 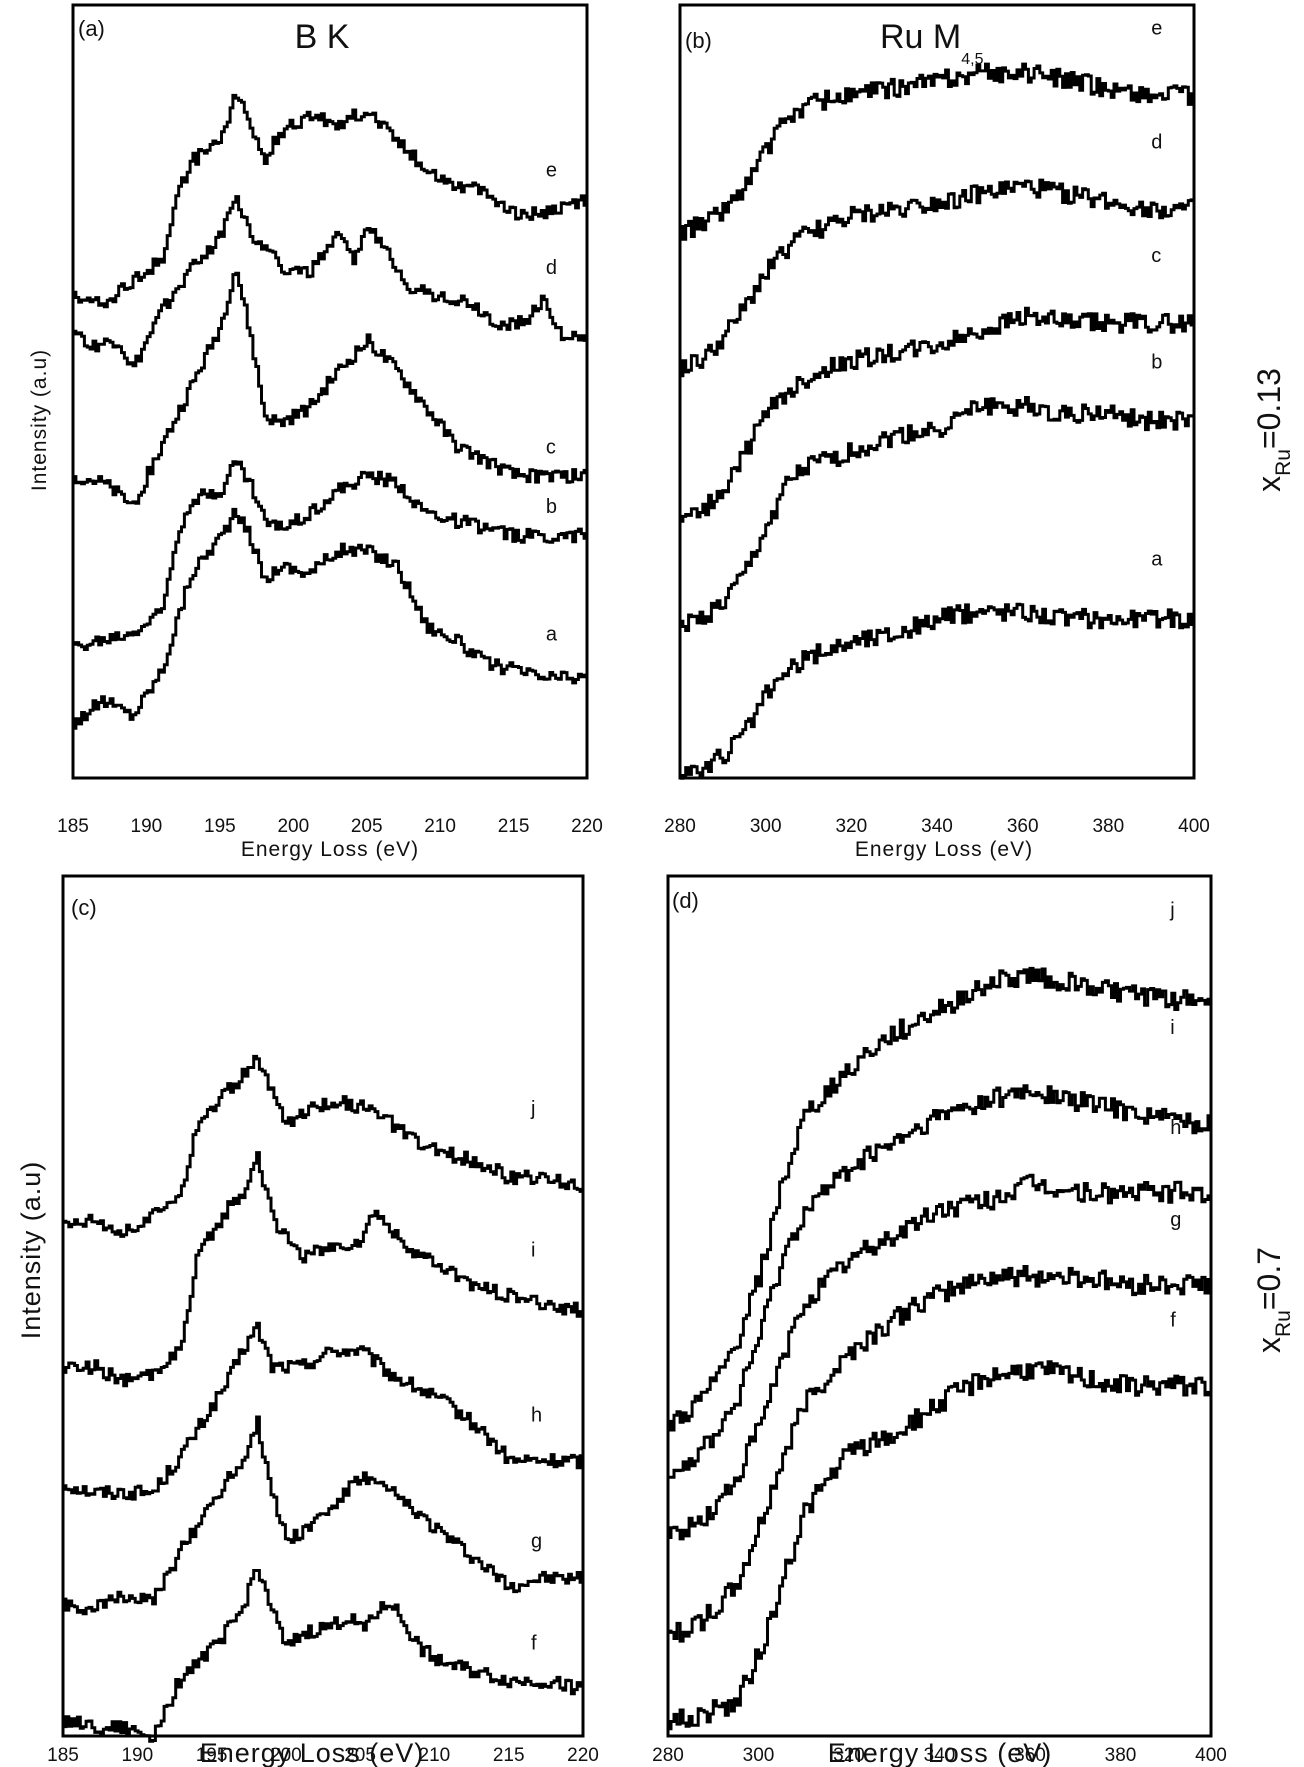 What do you see at coordinates (1269, 484) in the screenshot?
I see `side-label-top-base: x` at bounding box center [1269, 484].